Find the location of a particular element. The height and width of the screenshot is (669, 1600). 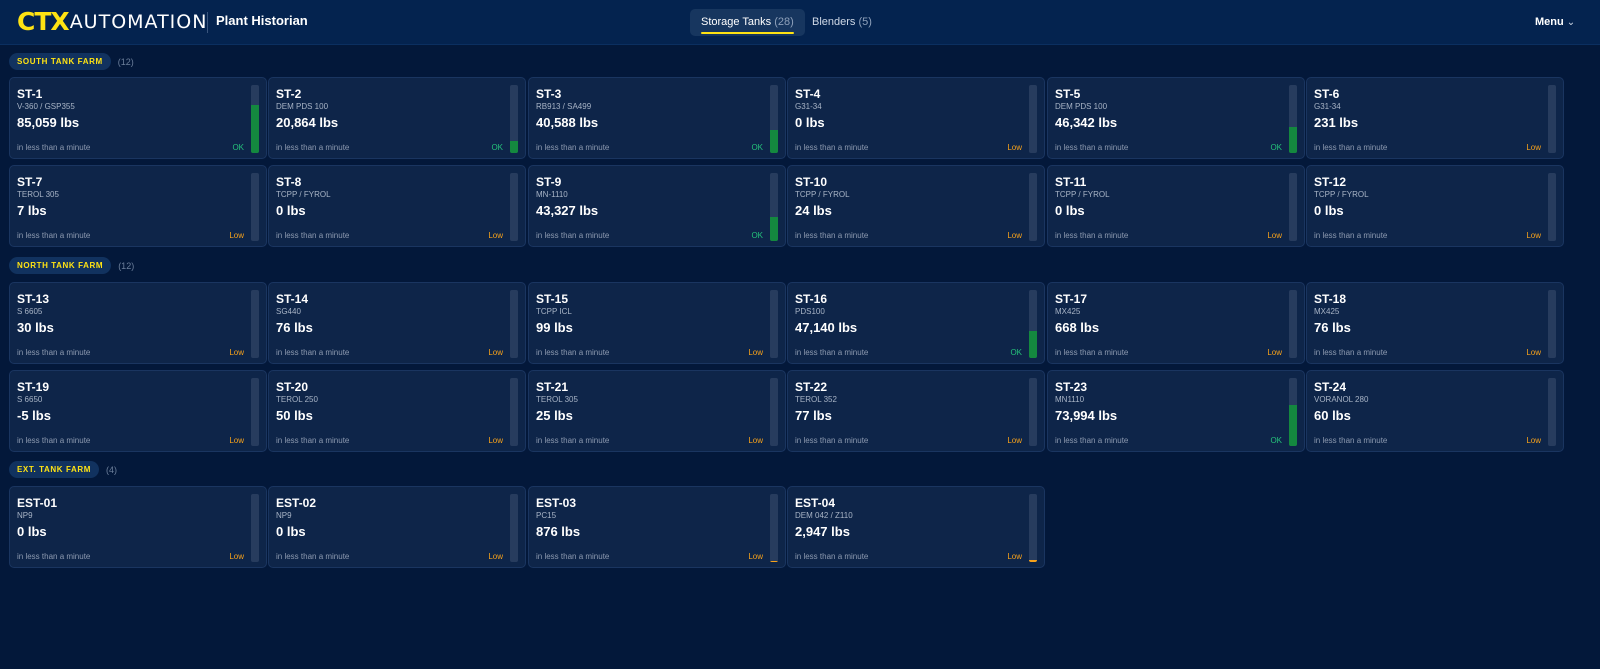

section-header: NORTH TANK FARM (12) is located at coordinates (71, 265).